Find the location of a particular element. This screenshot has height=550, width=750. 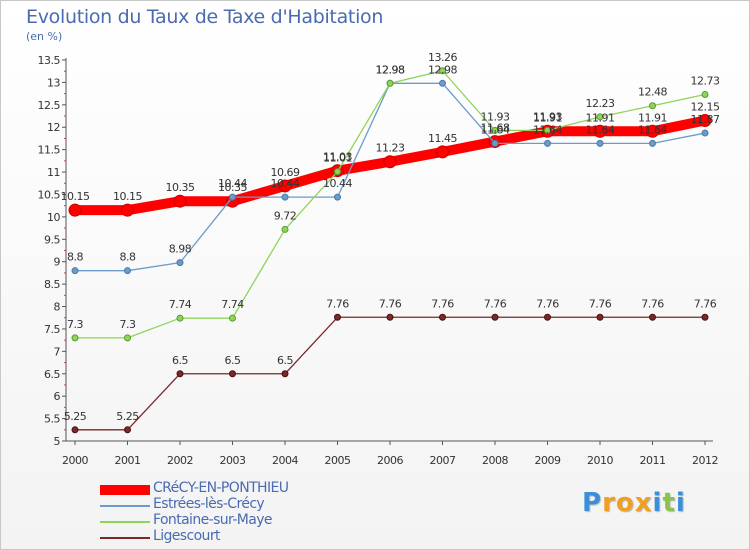

logo-letter: P is located at coordinates (592, 503).